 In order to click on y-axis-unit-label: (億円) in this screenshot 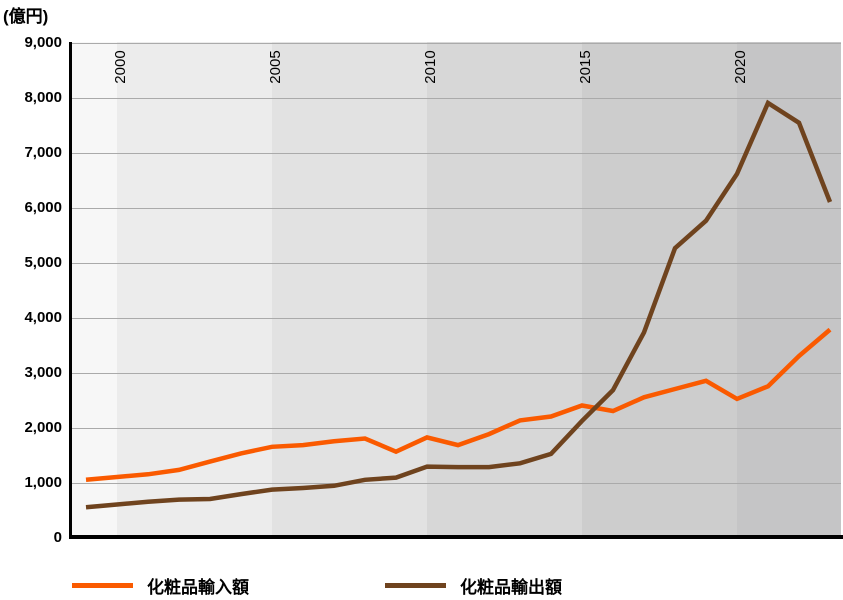, I will do `click(26, 16)`.